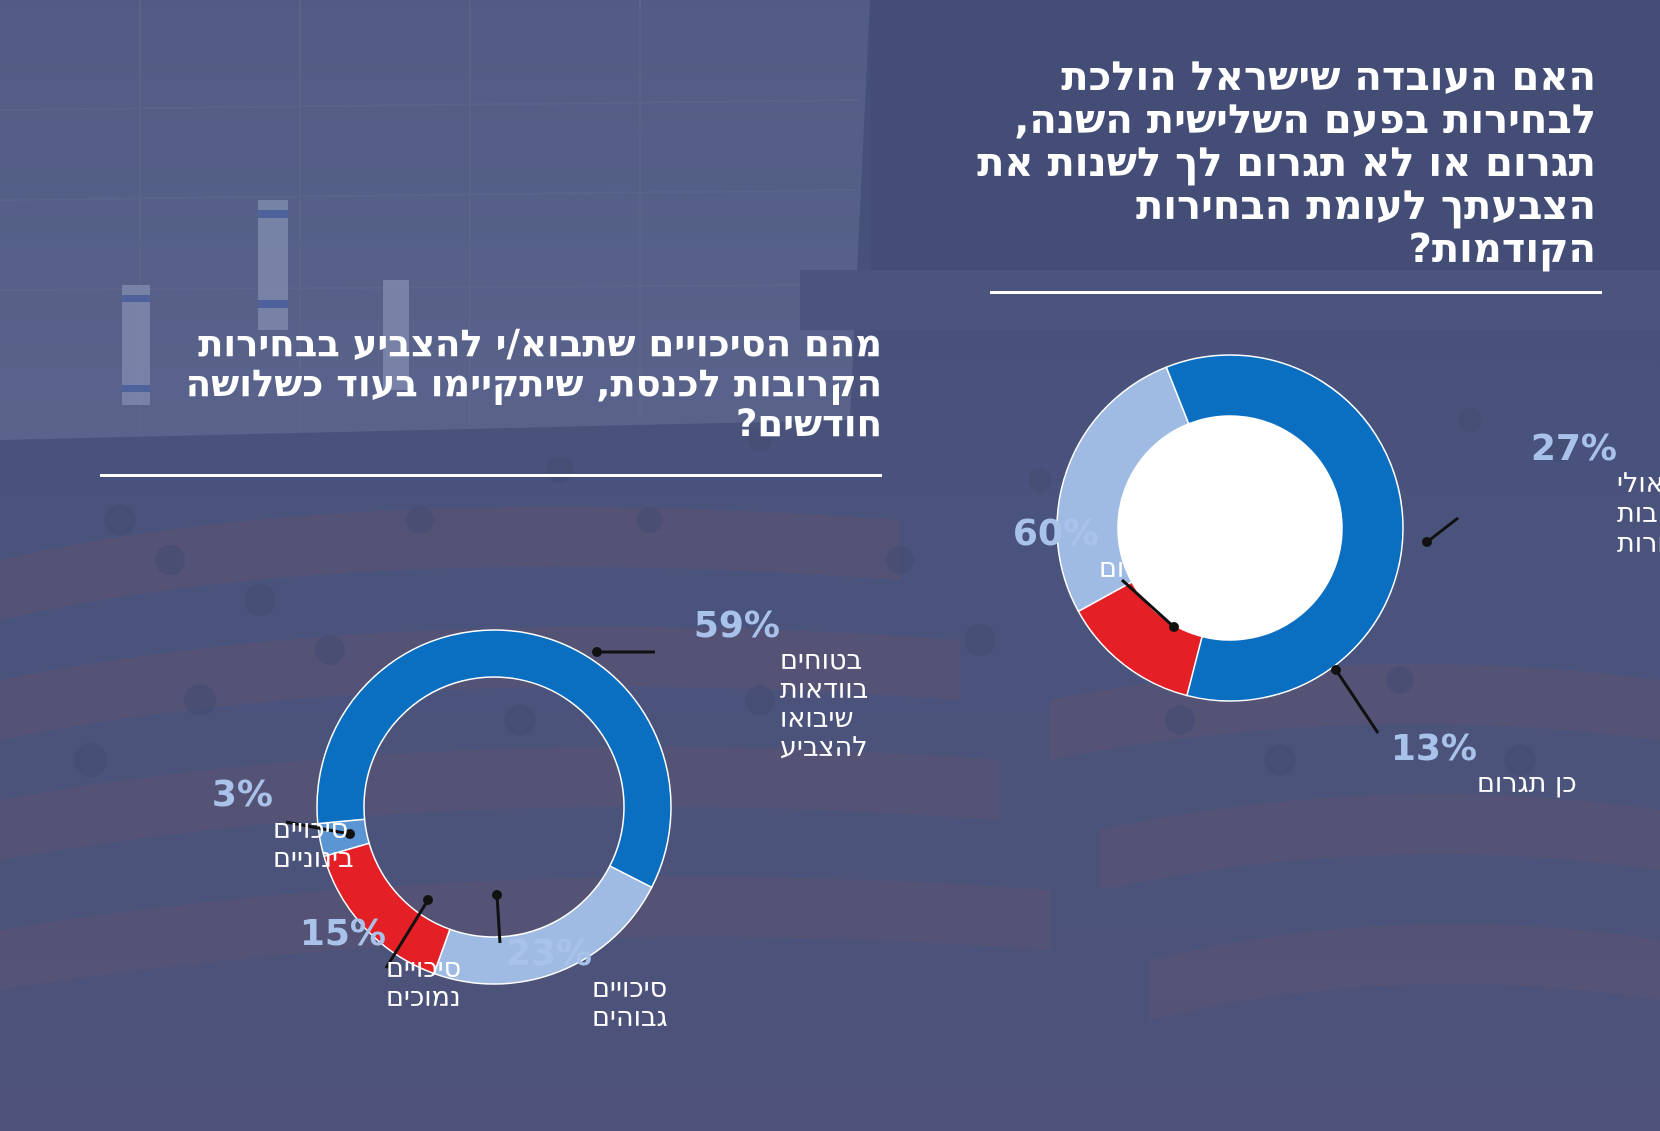 The height and width of the screenshot is (1131, 1660). Describe the element at coordinates (1595, 493) in the screenshot. I see `chart1-slice-label-2: 27%ייתכן, אוליותשובותאחרות` at that location.